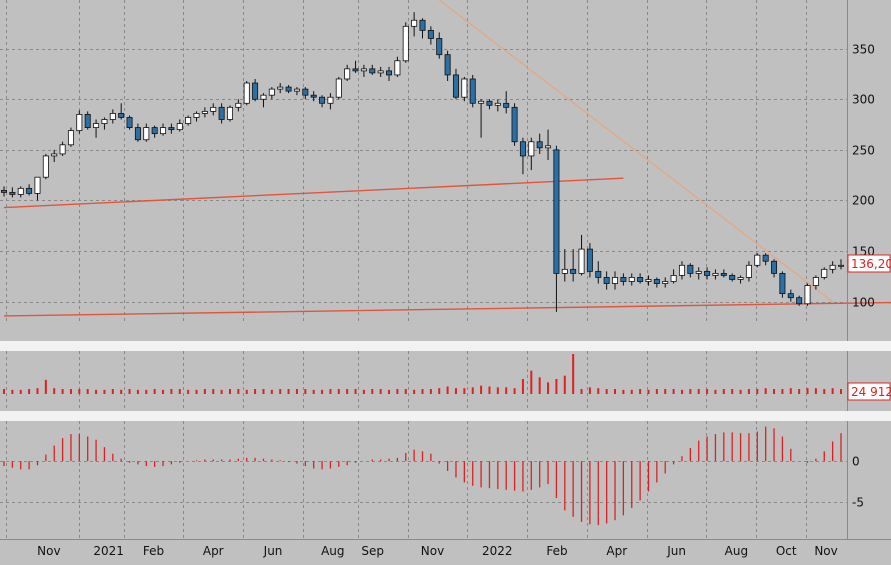 This screenshot has width=891, height=565. What do you see at coordinates (422, 374) in the screenshot?
I see `volume-series` at bounding box center [422, 374].